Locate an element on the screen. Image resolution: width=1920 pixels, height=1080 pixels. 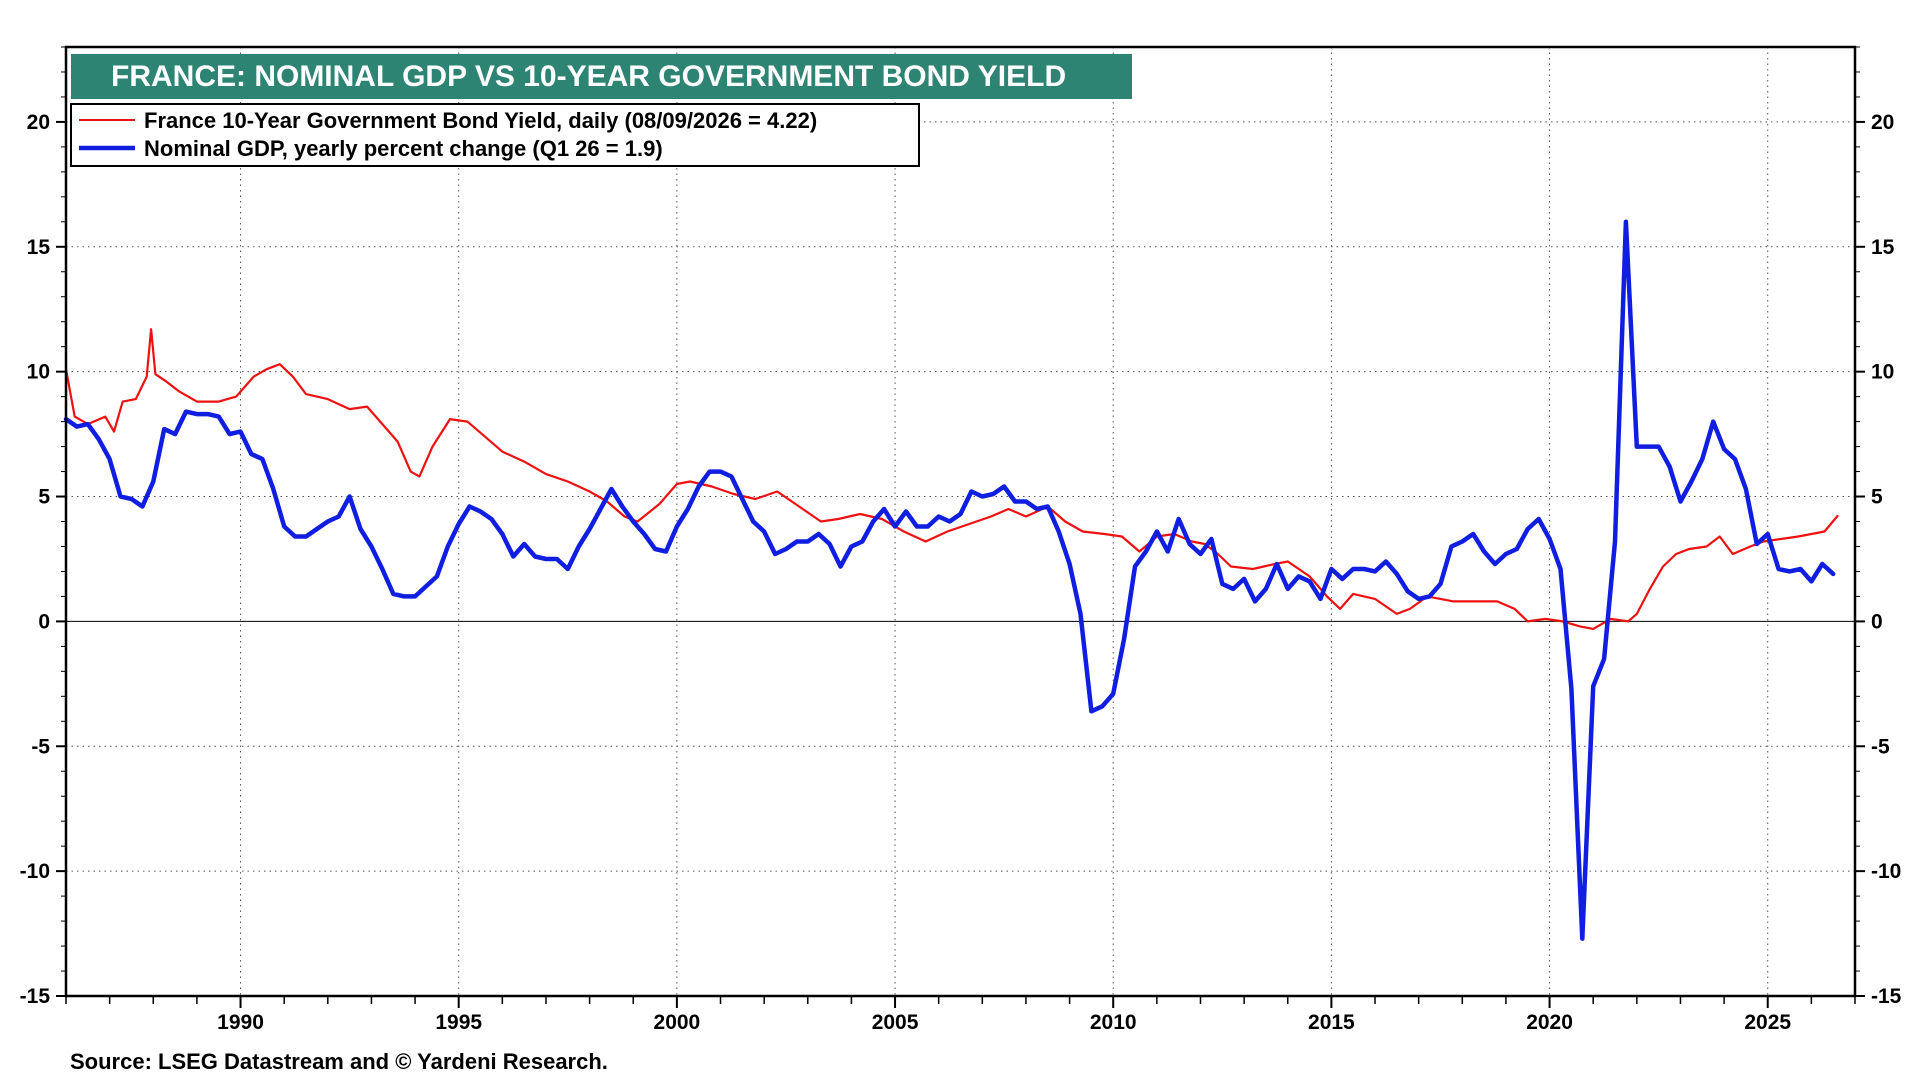
y-tick-label-left: 20 is located at coordinates (38, 122).